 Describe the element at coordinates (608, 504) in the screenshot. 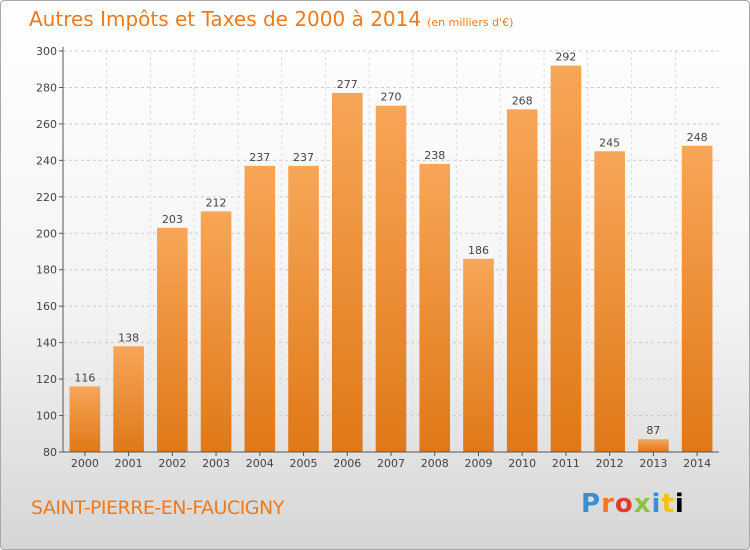

I see `logo-letter: r` at that location.